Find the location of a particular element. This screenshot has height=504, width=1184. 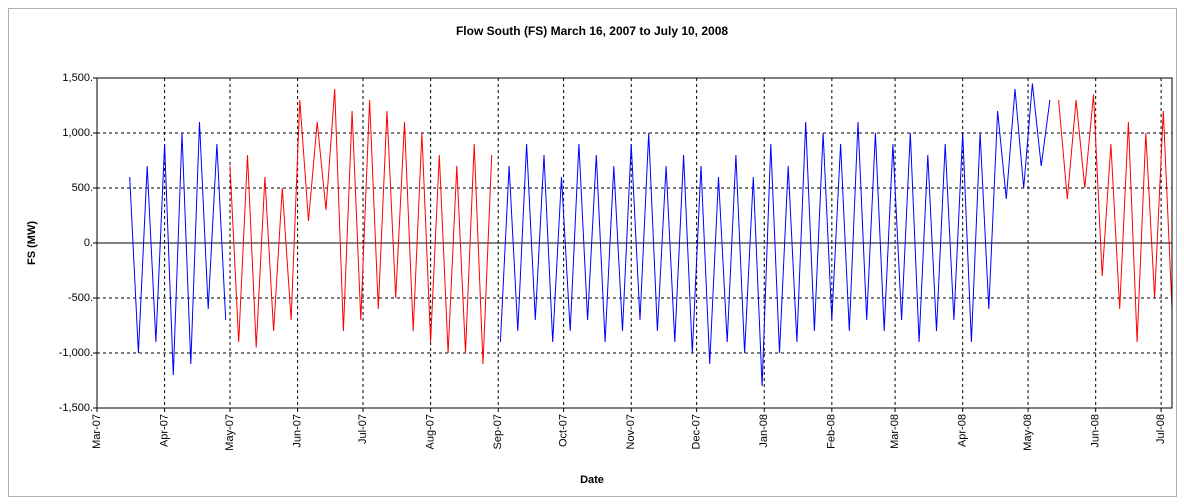

x-tick-label: Apr-08 is located at coordinates (963, 430).